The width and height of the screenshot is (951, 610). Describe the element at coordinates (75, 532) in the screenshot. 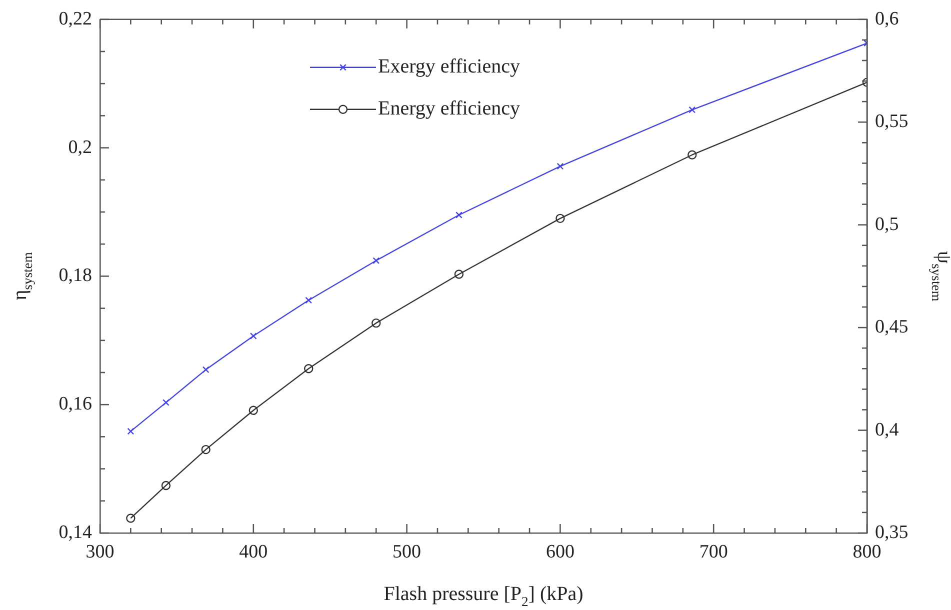

I see `y-tick-label: 0,14` at that location.